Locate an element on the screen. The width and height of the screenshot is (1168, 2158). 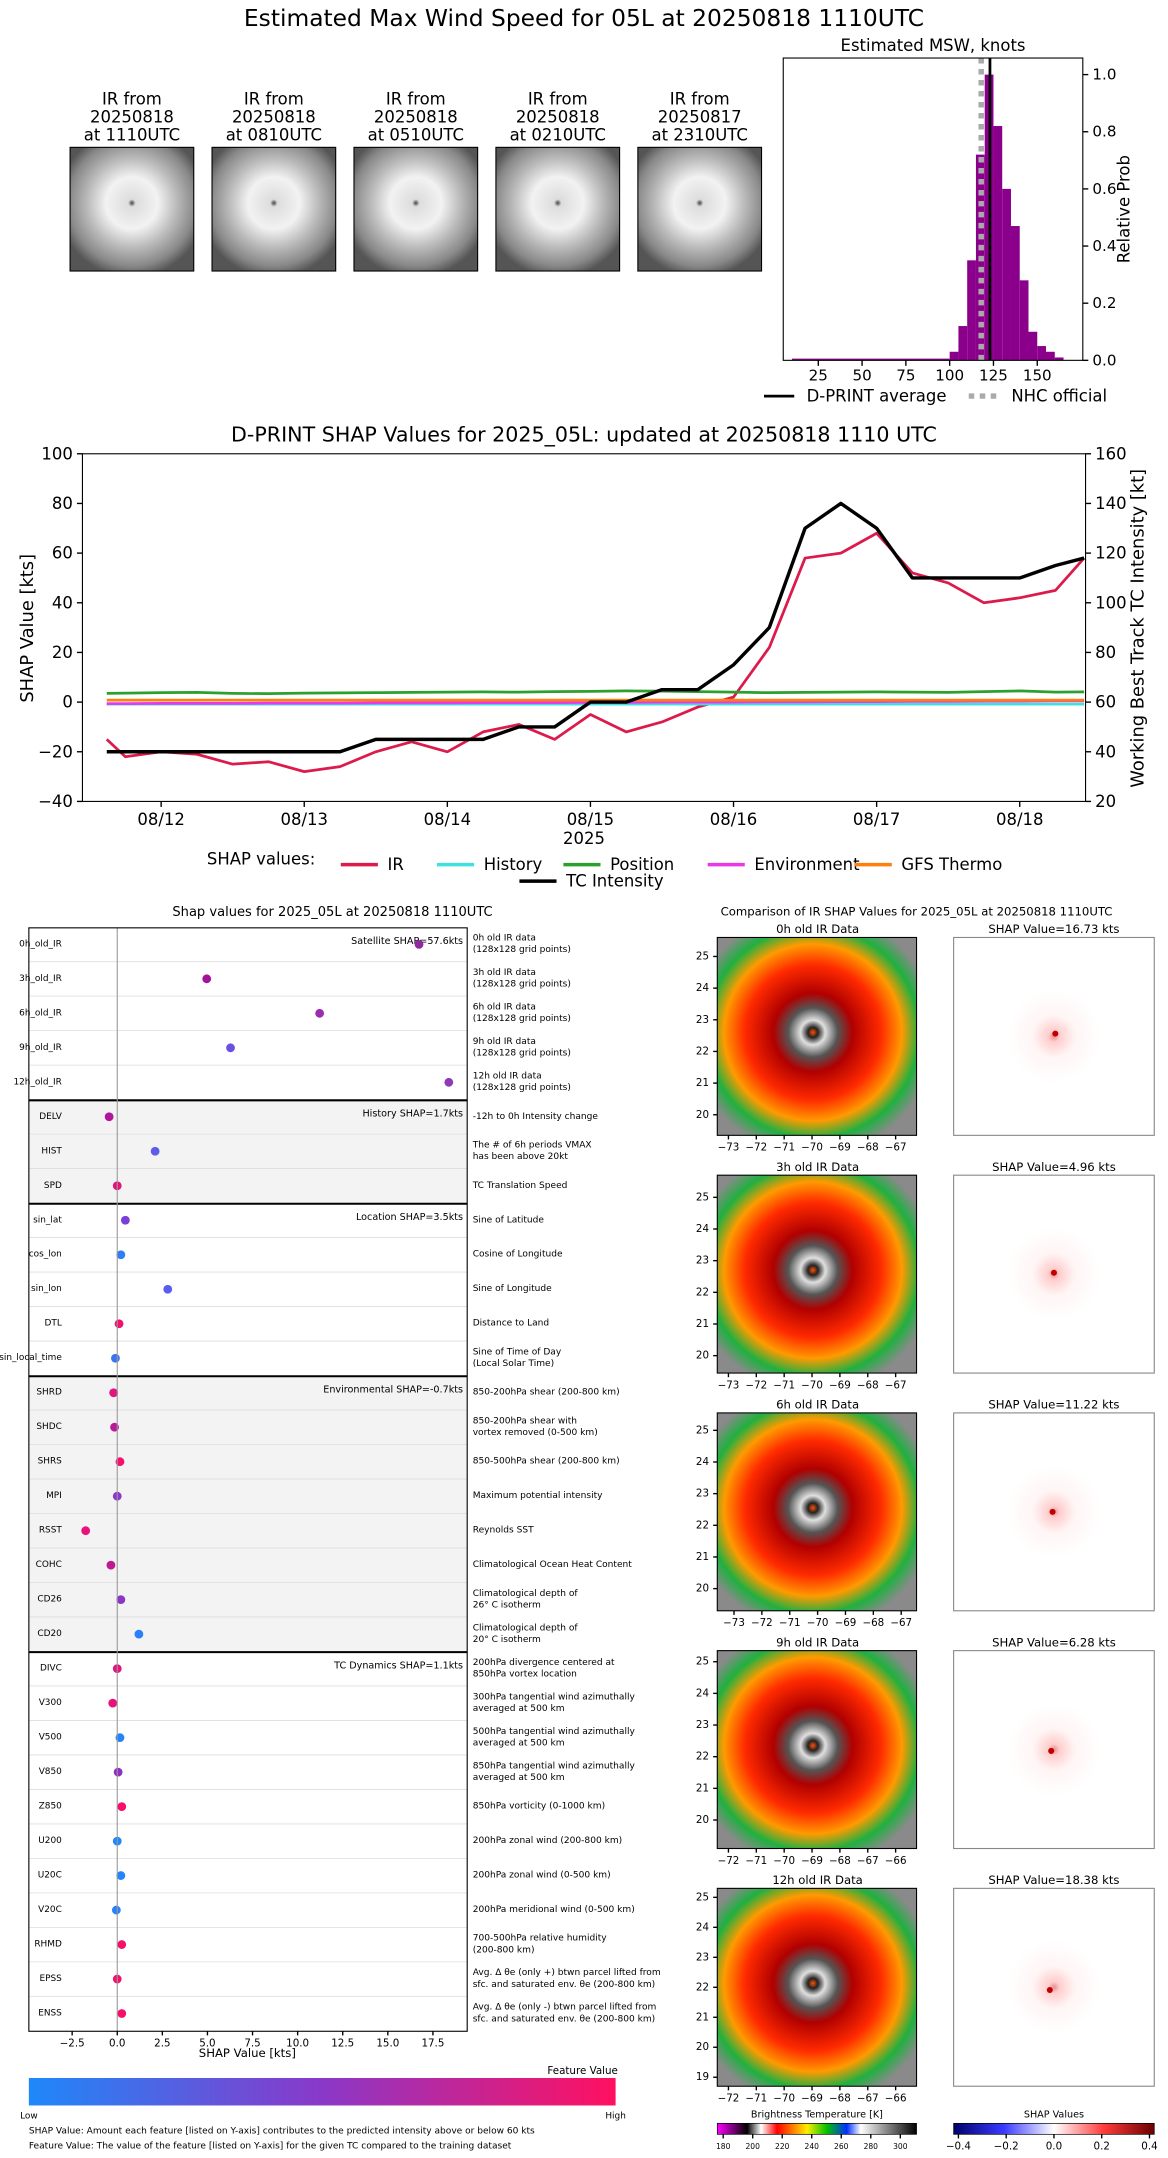
colorbar-tick-label: 0.4 is located at coordinates (1149, 2147).